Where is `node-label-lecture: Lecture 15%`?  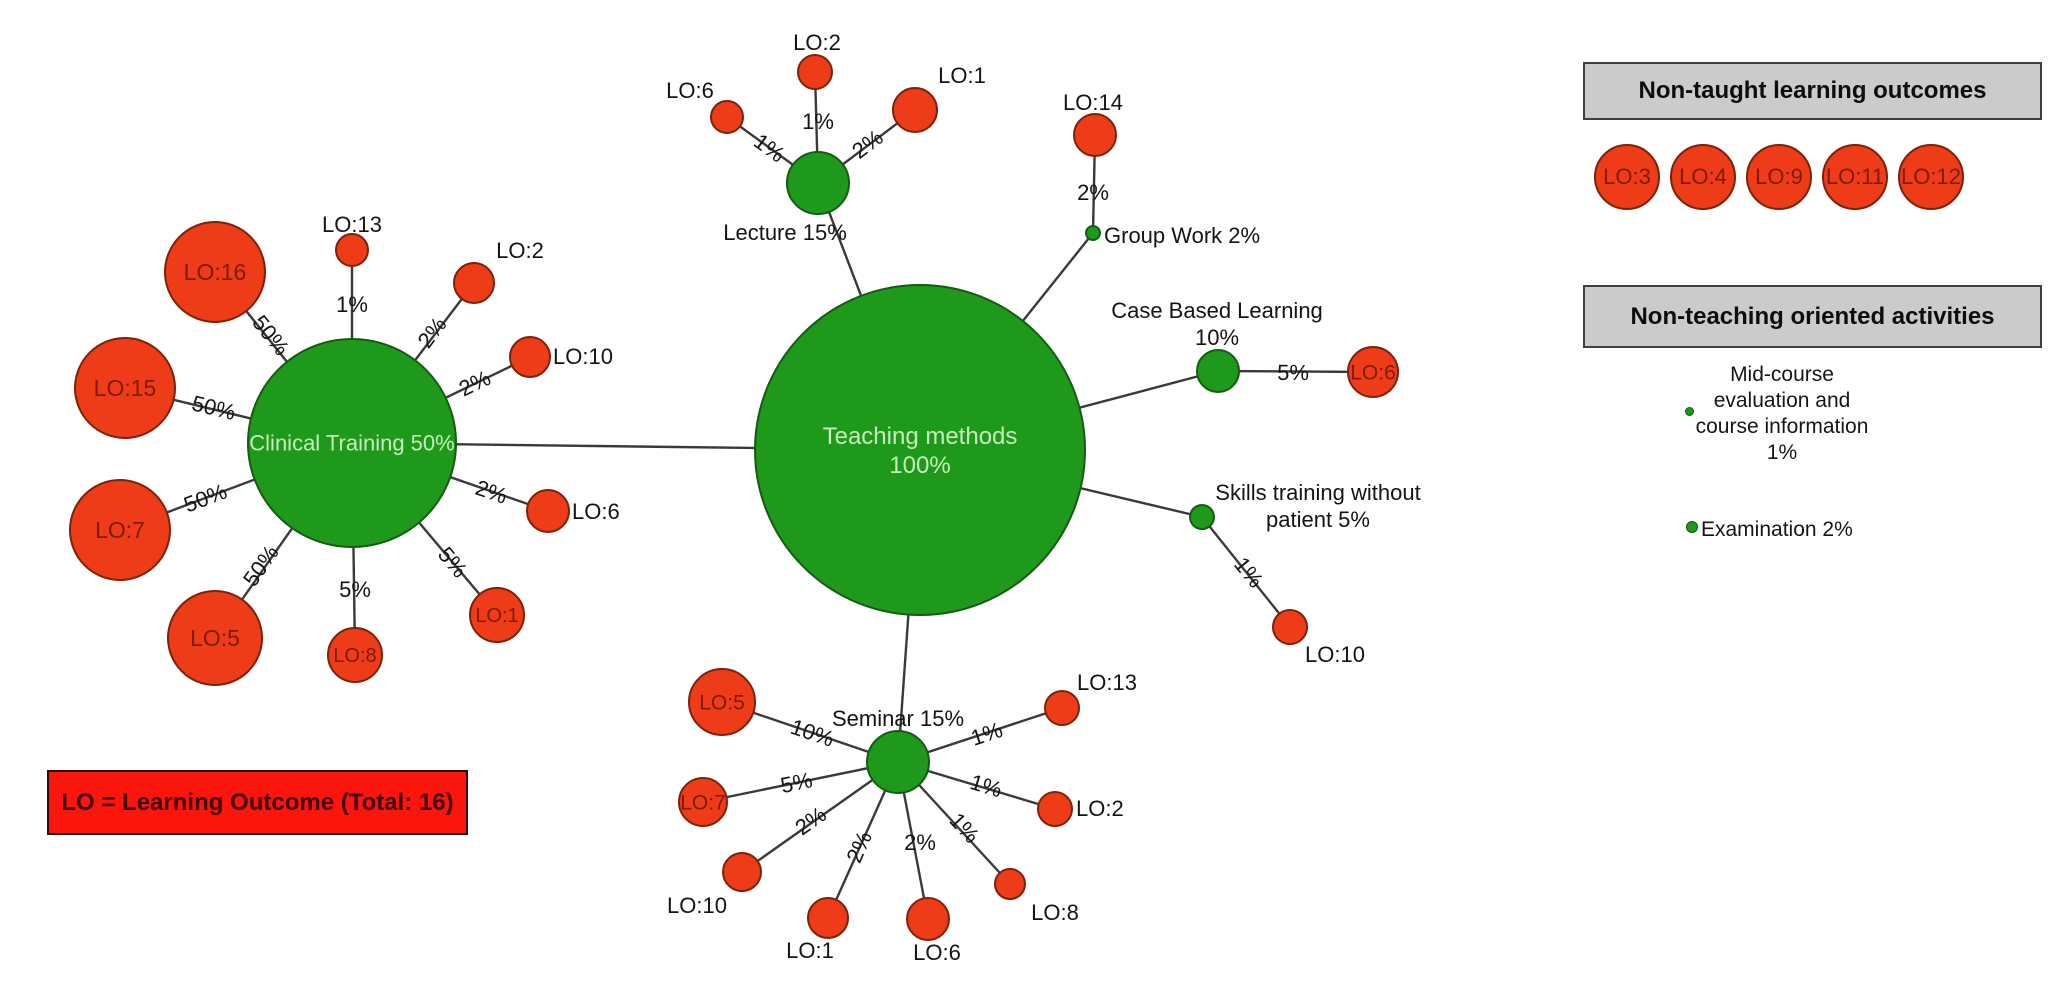
node-label-lecture: Lecture 15% is located at coordinates (785, 232).